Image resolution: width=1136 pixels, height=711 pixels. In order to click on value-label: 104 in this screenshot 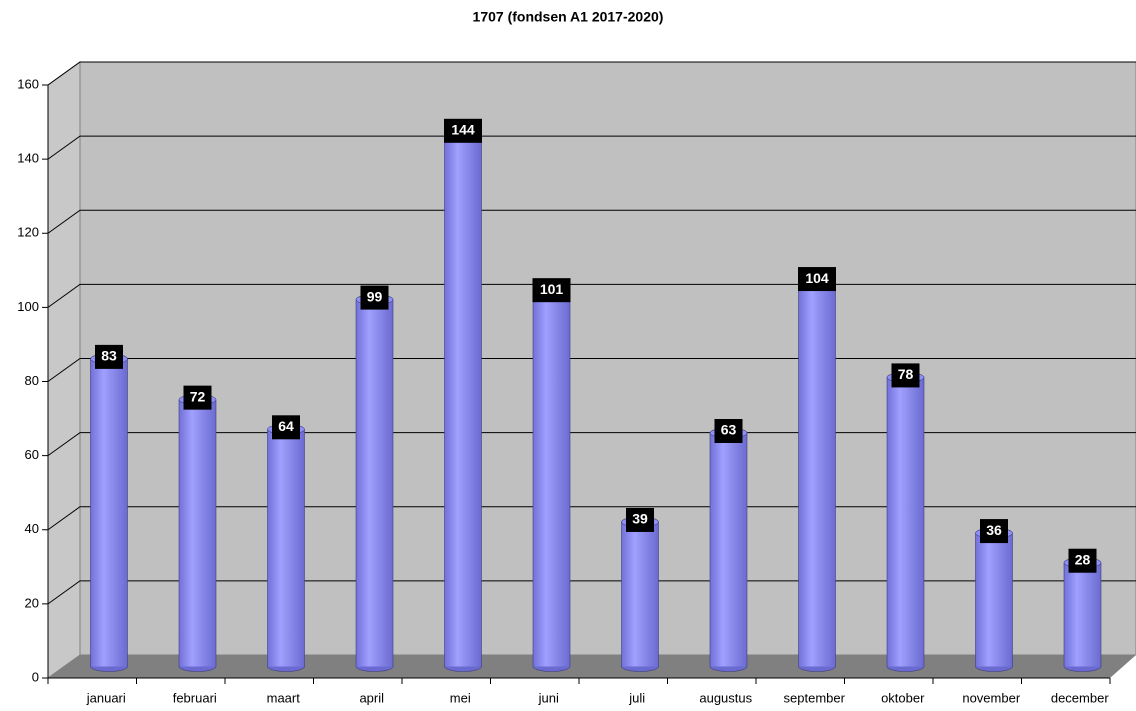, I will do `click(817, 278)`.